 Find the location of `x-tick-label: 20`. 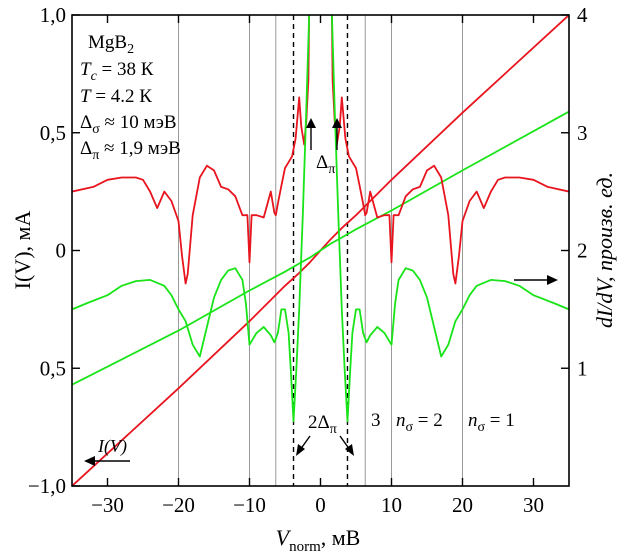

x-tick-label: 20 is located at coordinates (462, 505).